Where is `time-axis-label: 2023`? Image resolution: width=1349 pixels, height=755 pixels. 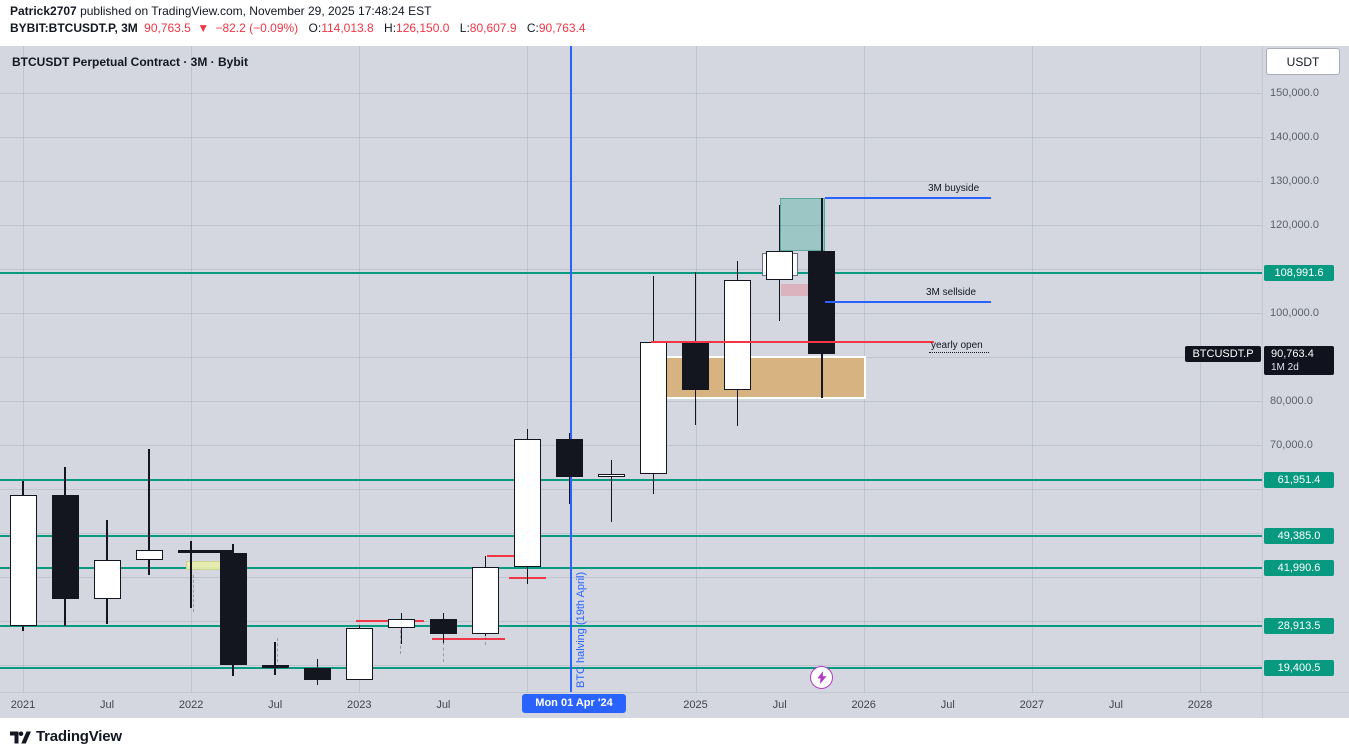
time-axis-label: 2023 is located at coordinates (359, 705).